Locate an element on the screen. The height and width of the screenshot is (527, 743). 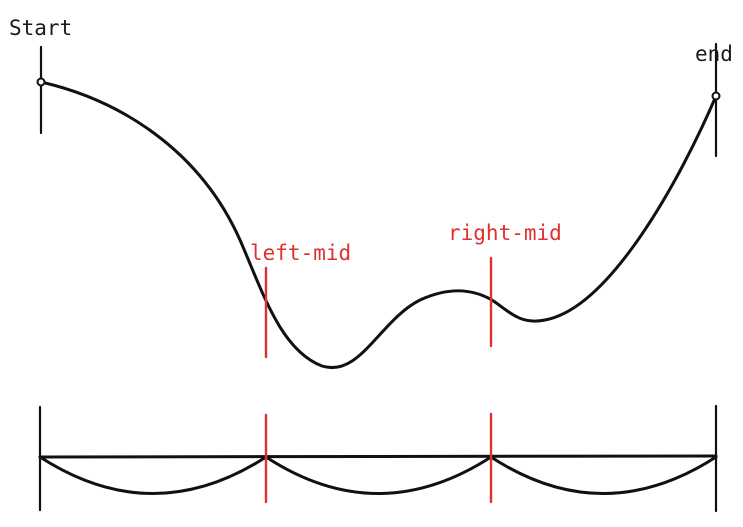
right-mid-label: right-mid is located at coordinates (505, 233).